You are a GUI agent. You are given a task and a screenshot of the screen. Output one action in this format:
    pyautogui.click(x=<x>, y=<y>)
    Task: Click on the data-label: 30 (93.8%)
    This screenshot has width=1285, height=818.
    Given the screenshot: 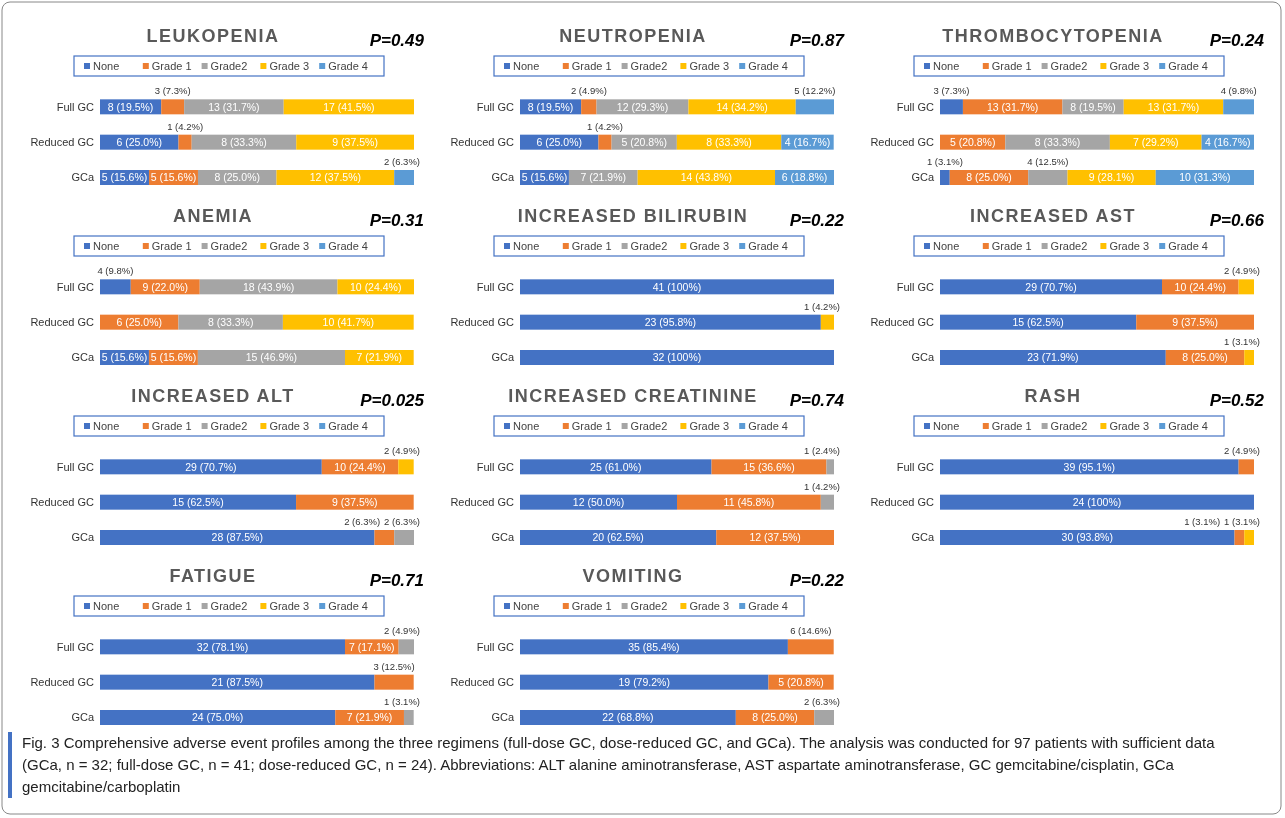 What is the action you would take?
    pyautogui.click(x=1087, y=537)
    